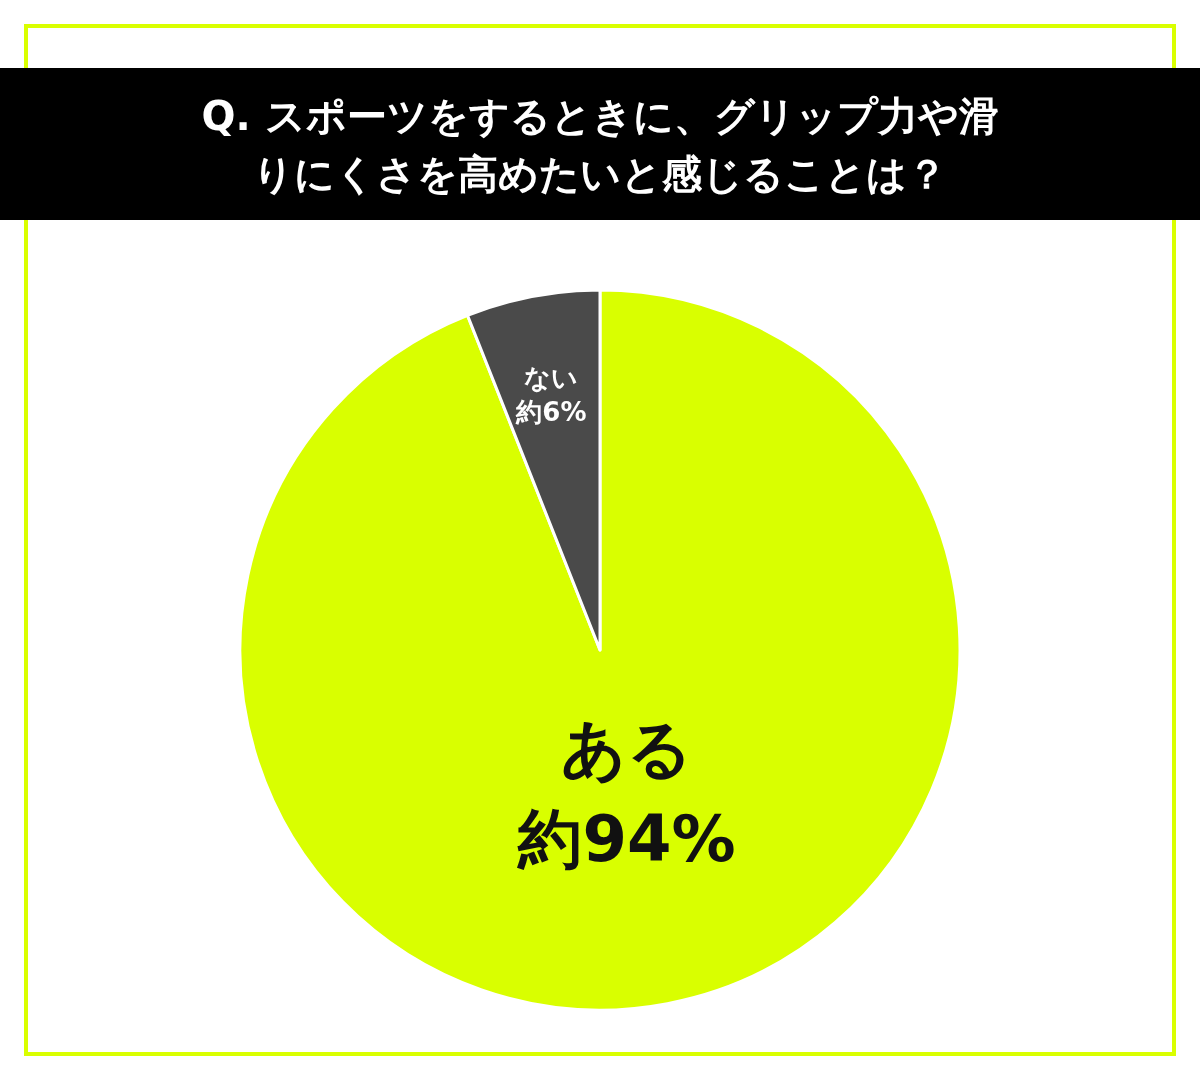  Describe the element at coordinates (600, 145) in the screenshot. I see `chart-title: Q. スポーツをするときに、グリップ力や滑りにくさを高めたいと感じることは？` at that location.